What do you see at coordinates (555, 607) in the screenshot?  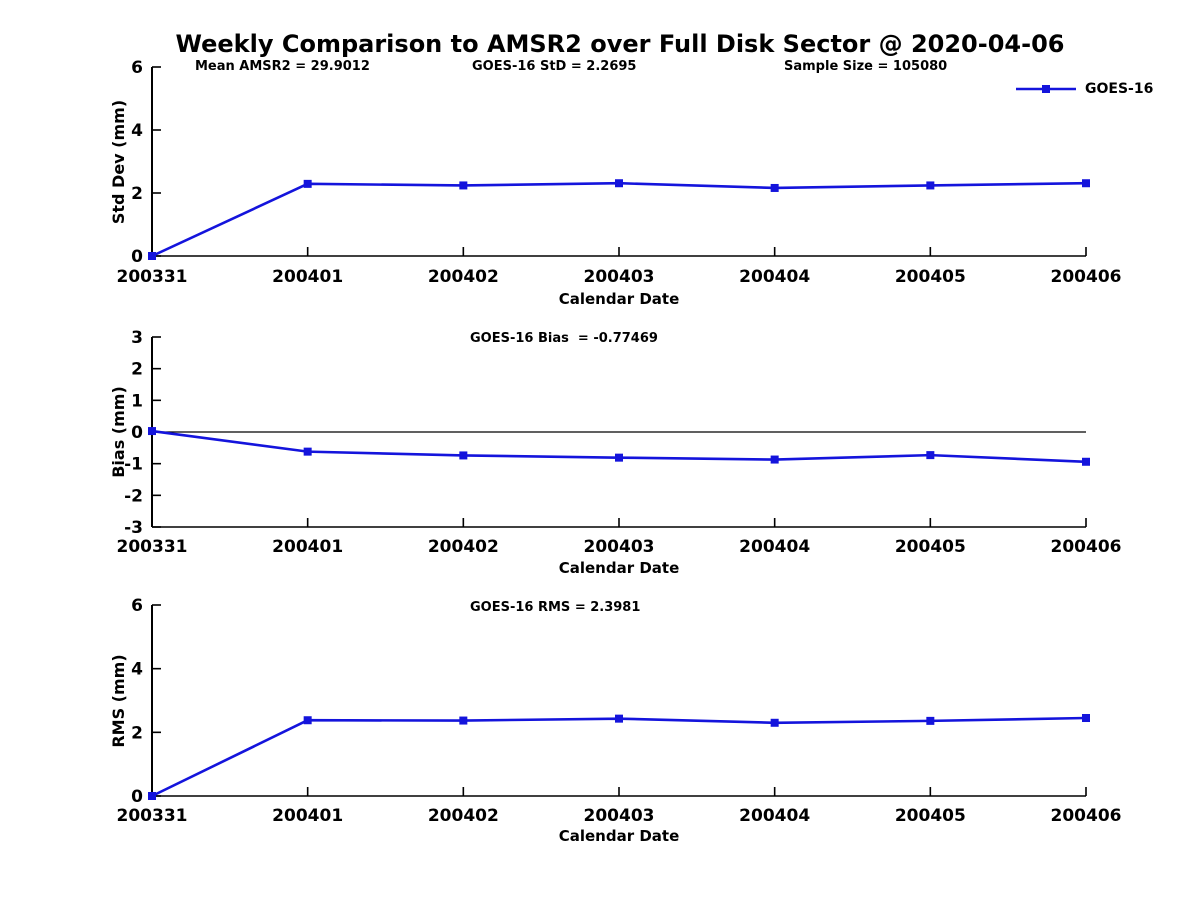 I see `annotation-goes16-rms: GOES-16 RMS = 2.3981` at bounding box center [555, 607].